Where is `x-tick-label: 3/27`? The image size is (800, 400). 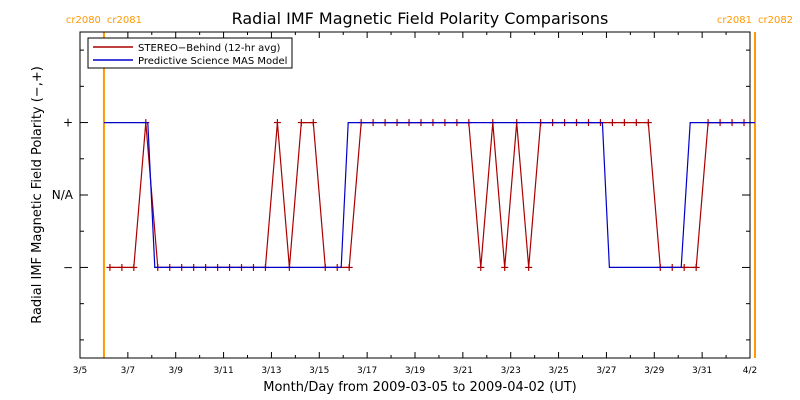
x-tick-label: 3/27 is located at coordinates (606, 371).